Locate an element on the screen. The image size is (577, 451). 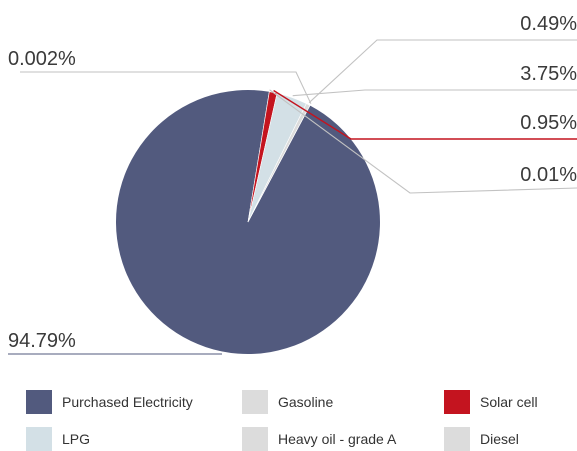
pie-slice-gasoline is located at coordinates (279, 163).